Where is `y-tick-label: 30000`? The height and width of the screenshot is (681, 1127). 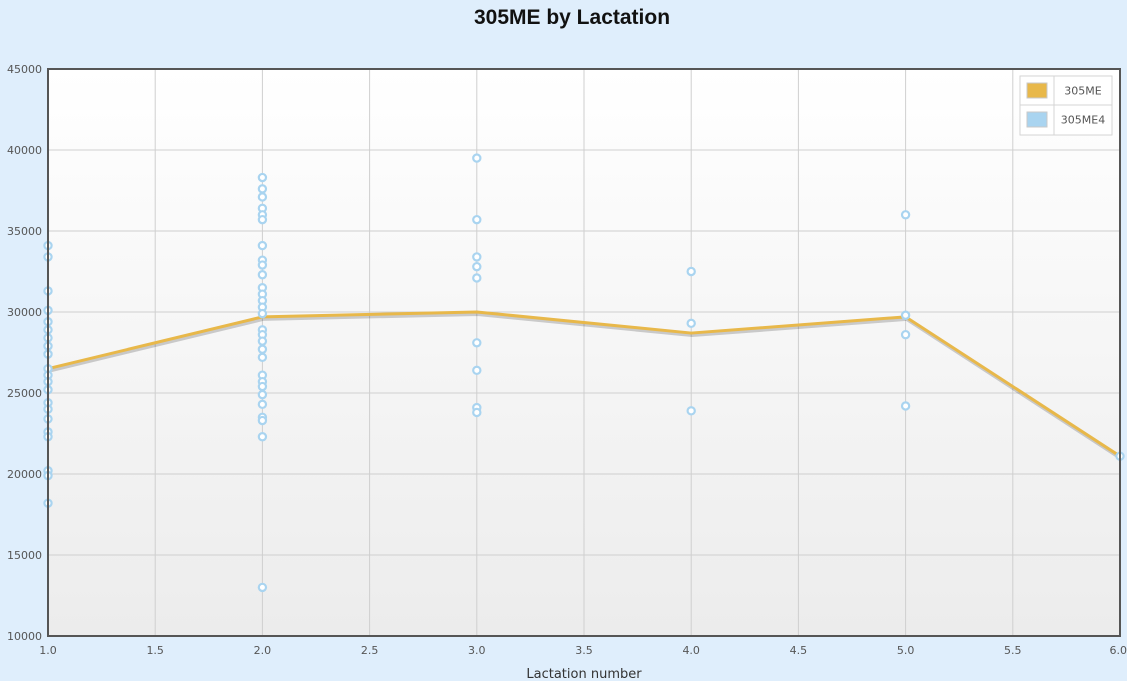 y-tick-label: 30000 is located at coordinates (24, 312).